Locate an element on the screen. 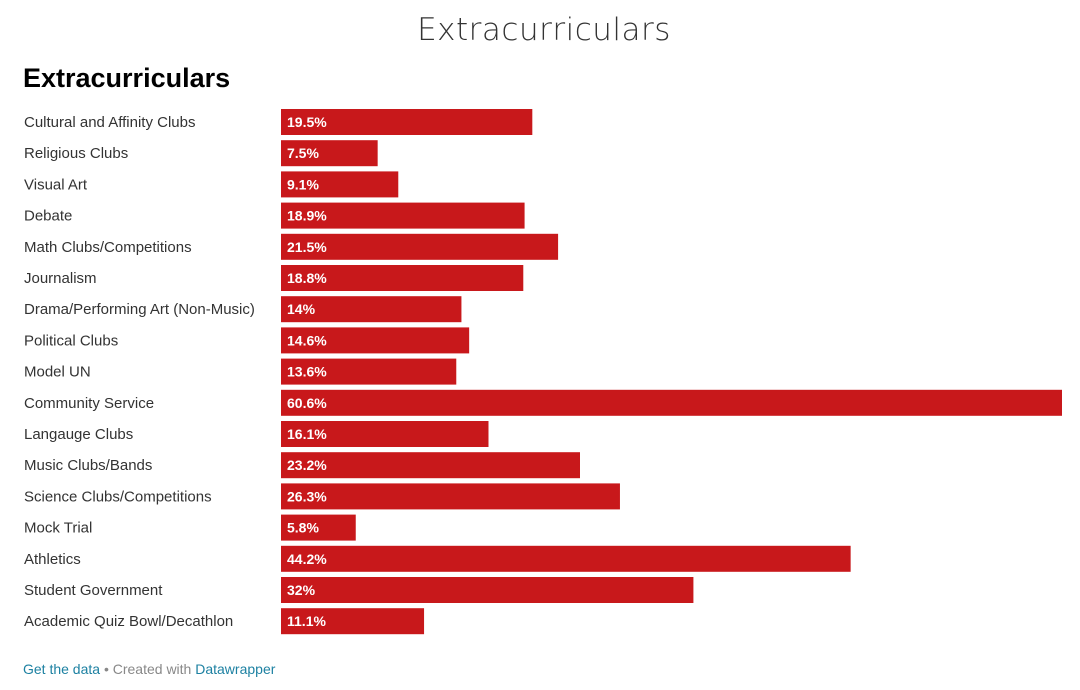 This screenshot has width=1080, height=690. value-label: 23.2% is located at coordinates (307, 465).